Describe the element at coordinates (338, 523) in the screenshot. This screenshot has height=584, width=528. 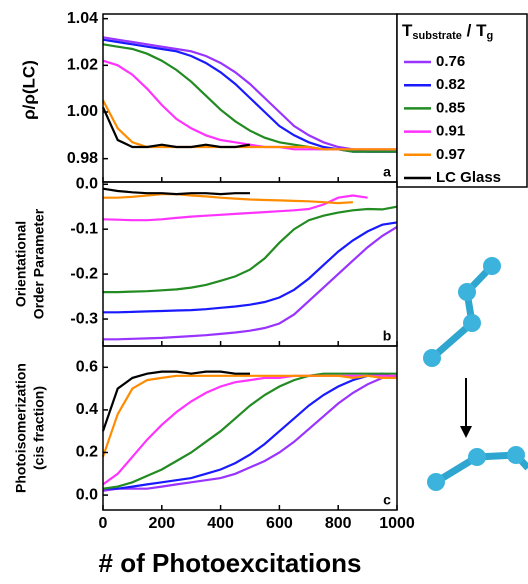
I see `x-tick-label: 800` at that location.